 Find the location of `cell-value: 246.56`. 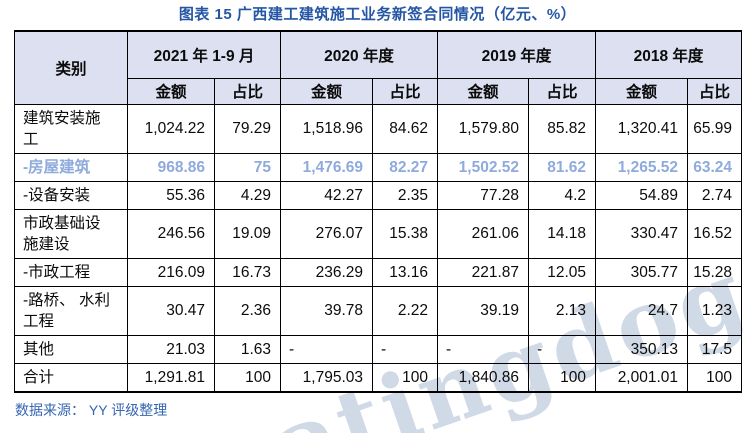

cell-value: 246.56 is located at coordinates (171, 233).